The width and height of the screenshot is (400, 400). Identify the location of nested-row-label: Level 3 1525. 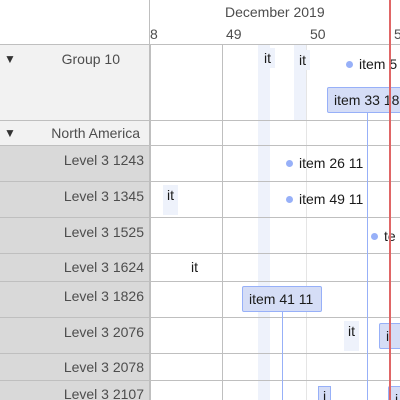
(74, 236).